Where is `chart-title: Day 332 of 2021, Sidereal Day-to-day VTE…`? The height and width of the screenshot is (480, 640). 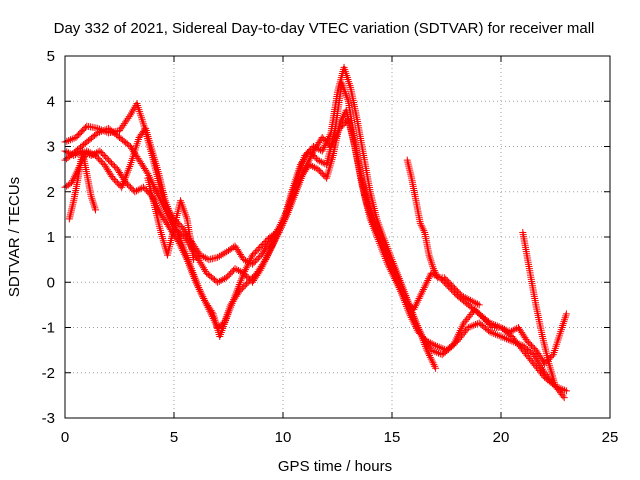
chart-title: Day 332 of 2021, Sidereal Day-to-day VTE… is located at coordinates (324, 28).